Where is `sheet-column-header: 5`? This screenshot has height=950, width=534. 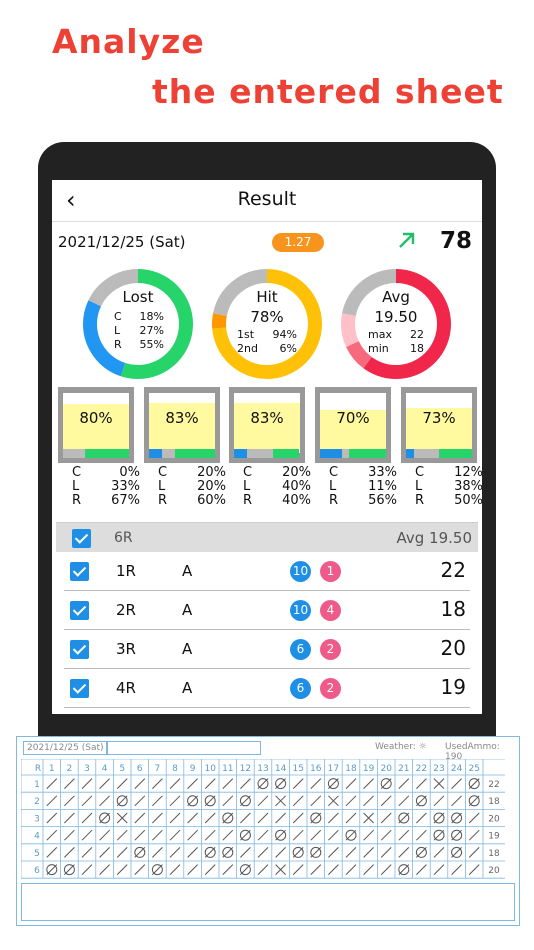
sheet-column-header: 5 is located at coordinates (122, 769).